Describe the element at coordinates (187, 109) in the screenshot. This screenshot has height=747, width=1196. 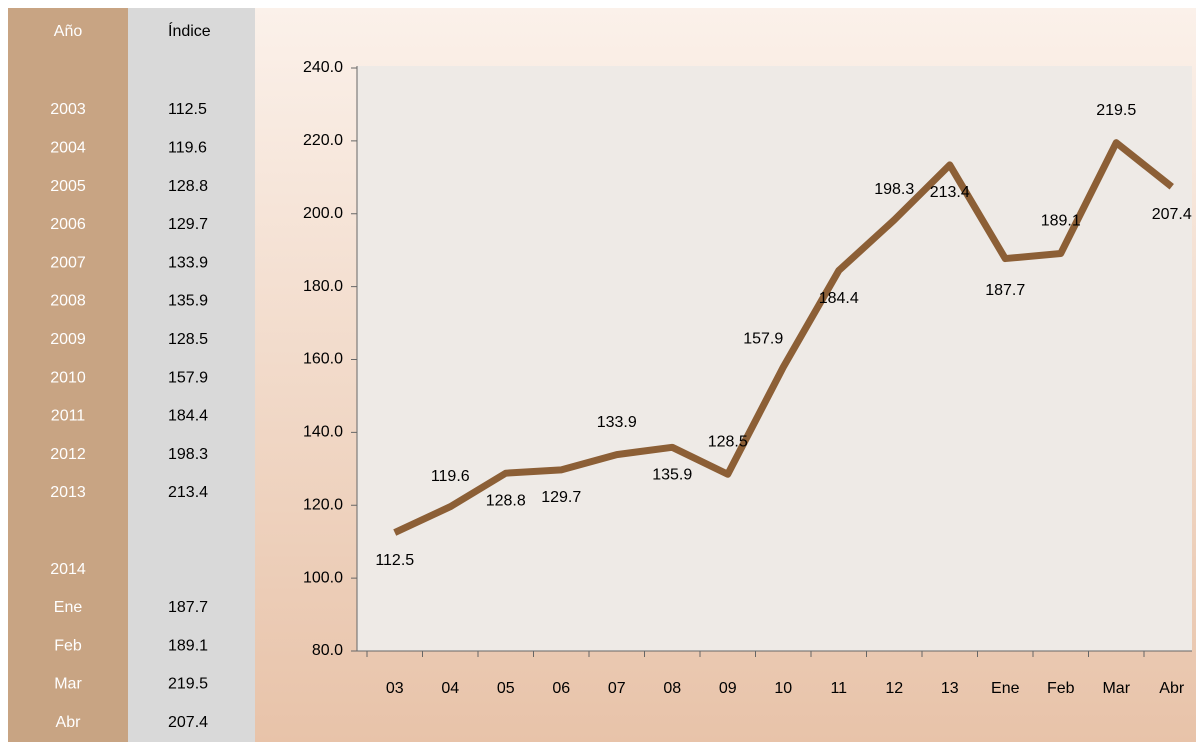
I see `index-cell: 112.5` at that location.